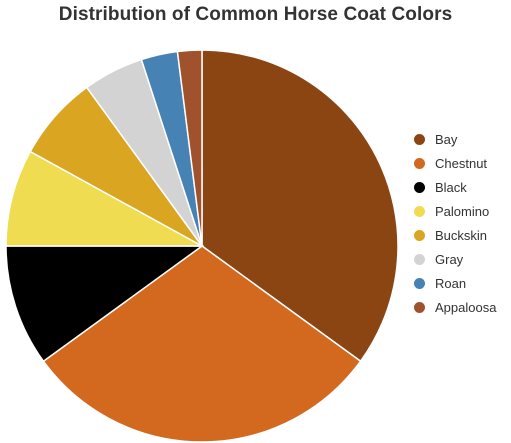 This screenshot has height=443, width=511. Describe the element at coordinates (461, 235) in the screenshot. I see `legend-label-buckskin: Buckskin` at that location.